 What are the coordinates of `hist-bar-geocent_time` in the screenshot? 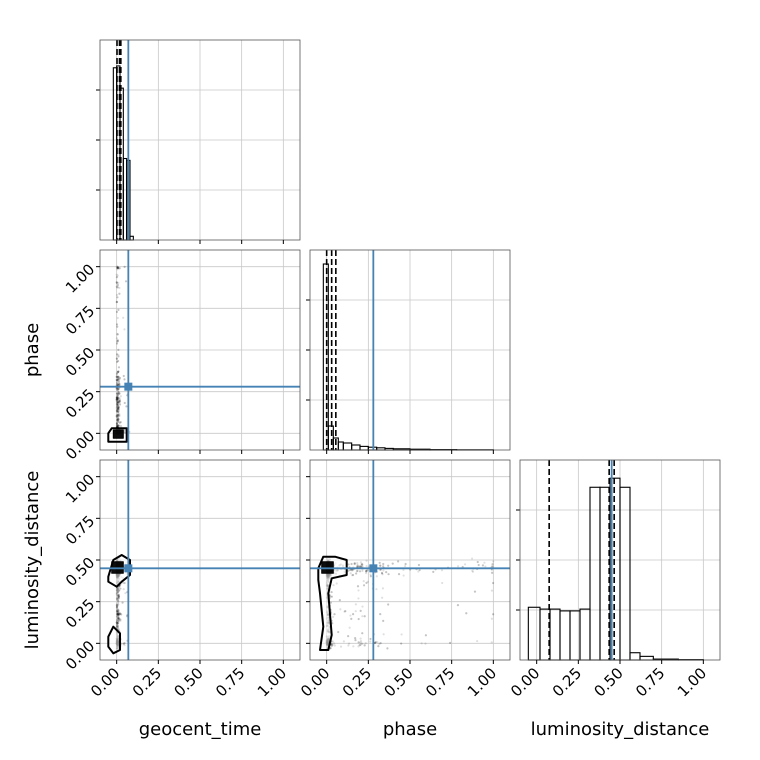 It's located at (131, 238).